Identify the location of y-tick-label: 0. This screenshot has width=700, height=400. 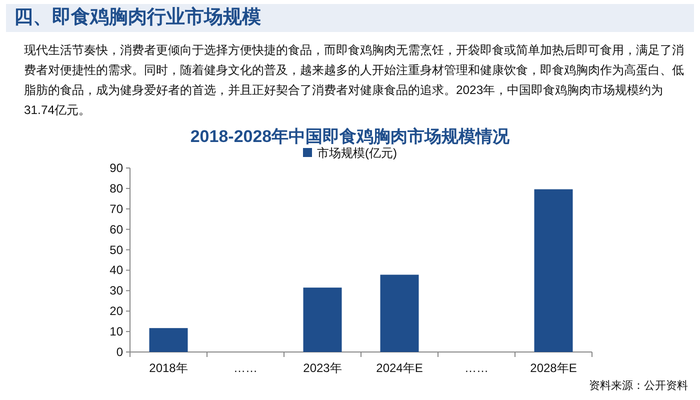
(120, 352).